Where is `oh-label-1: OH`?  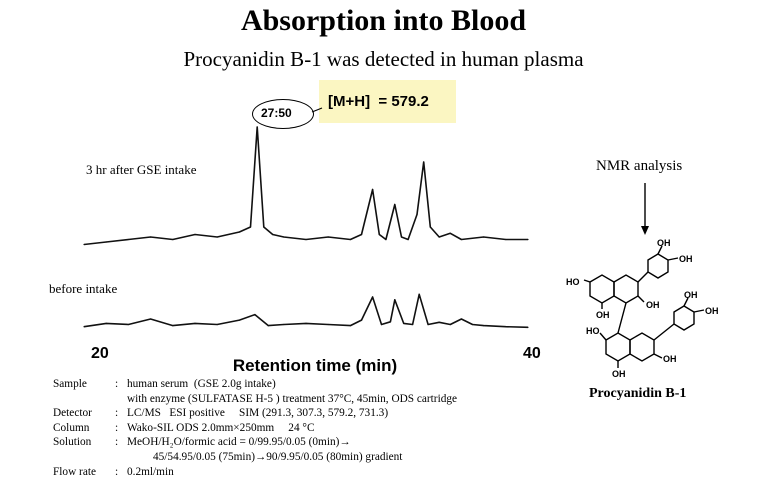 oh-label-1: OH is located at coordinates (664, 243).